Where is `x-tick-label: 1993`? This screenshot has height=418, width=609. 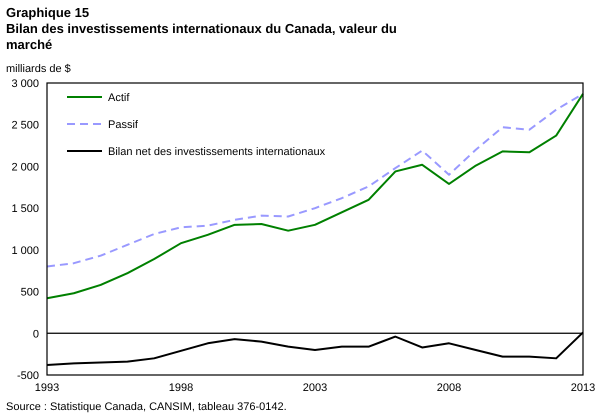
x-tick-label: 1993 is located at coordinates (47, 388).